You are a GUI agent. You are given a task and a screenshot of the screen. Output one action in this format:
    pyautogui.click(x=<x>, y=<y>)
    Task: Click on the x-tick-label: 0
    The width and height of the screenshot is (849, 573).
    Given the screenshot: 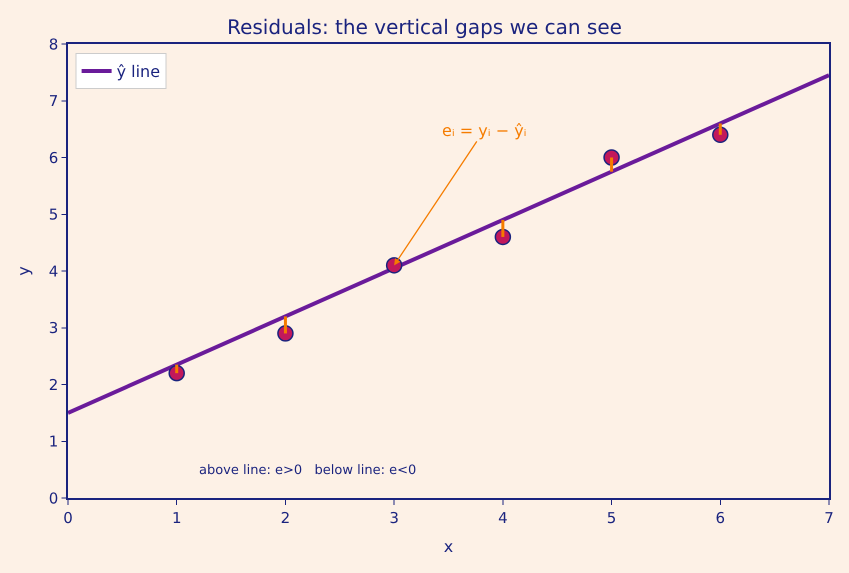 What is the action you would take?
    pyautogui.click(x=68, y=517)
    